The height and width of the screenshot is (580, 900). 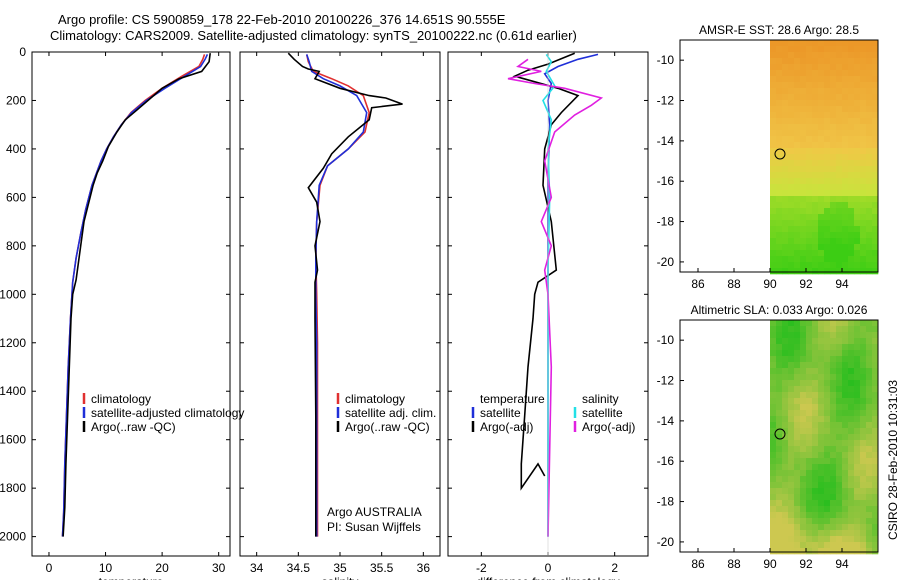 What do you see at coordinates (22, 52) in the screenshot?
I see `temperature-ytick-label: 0` at bounding box center [22, 52].